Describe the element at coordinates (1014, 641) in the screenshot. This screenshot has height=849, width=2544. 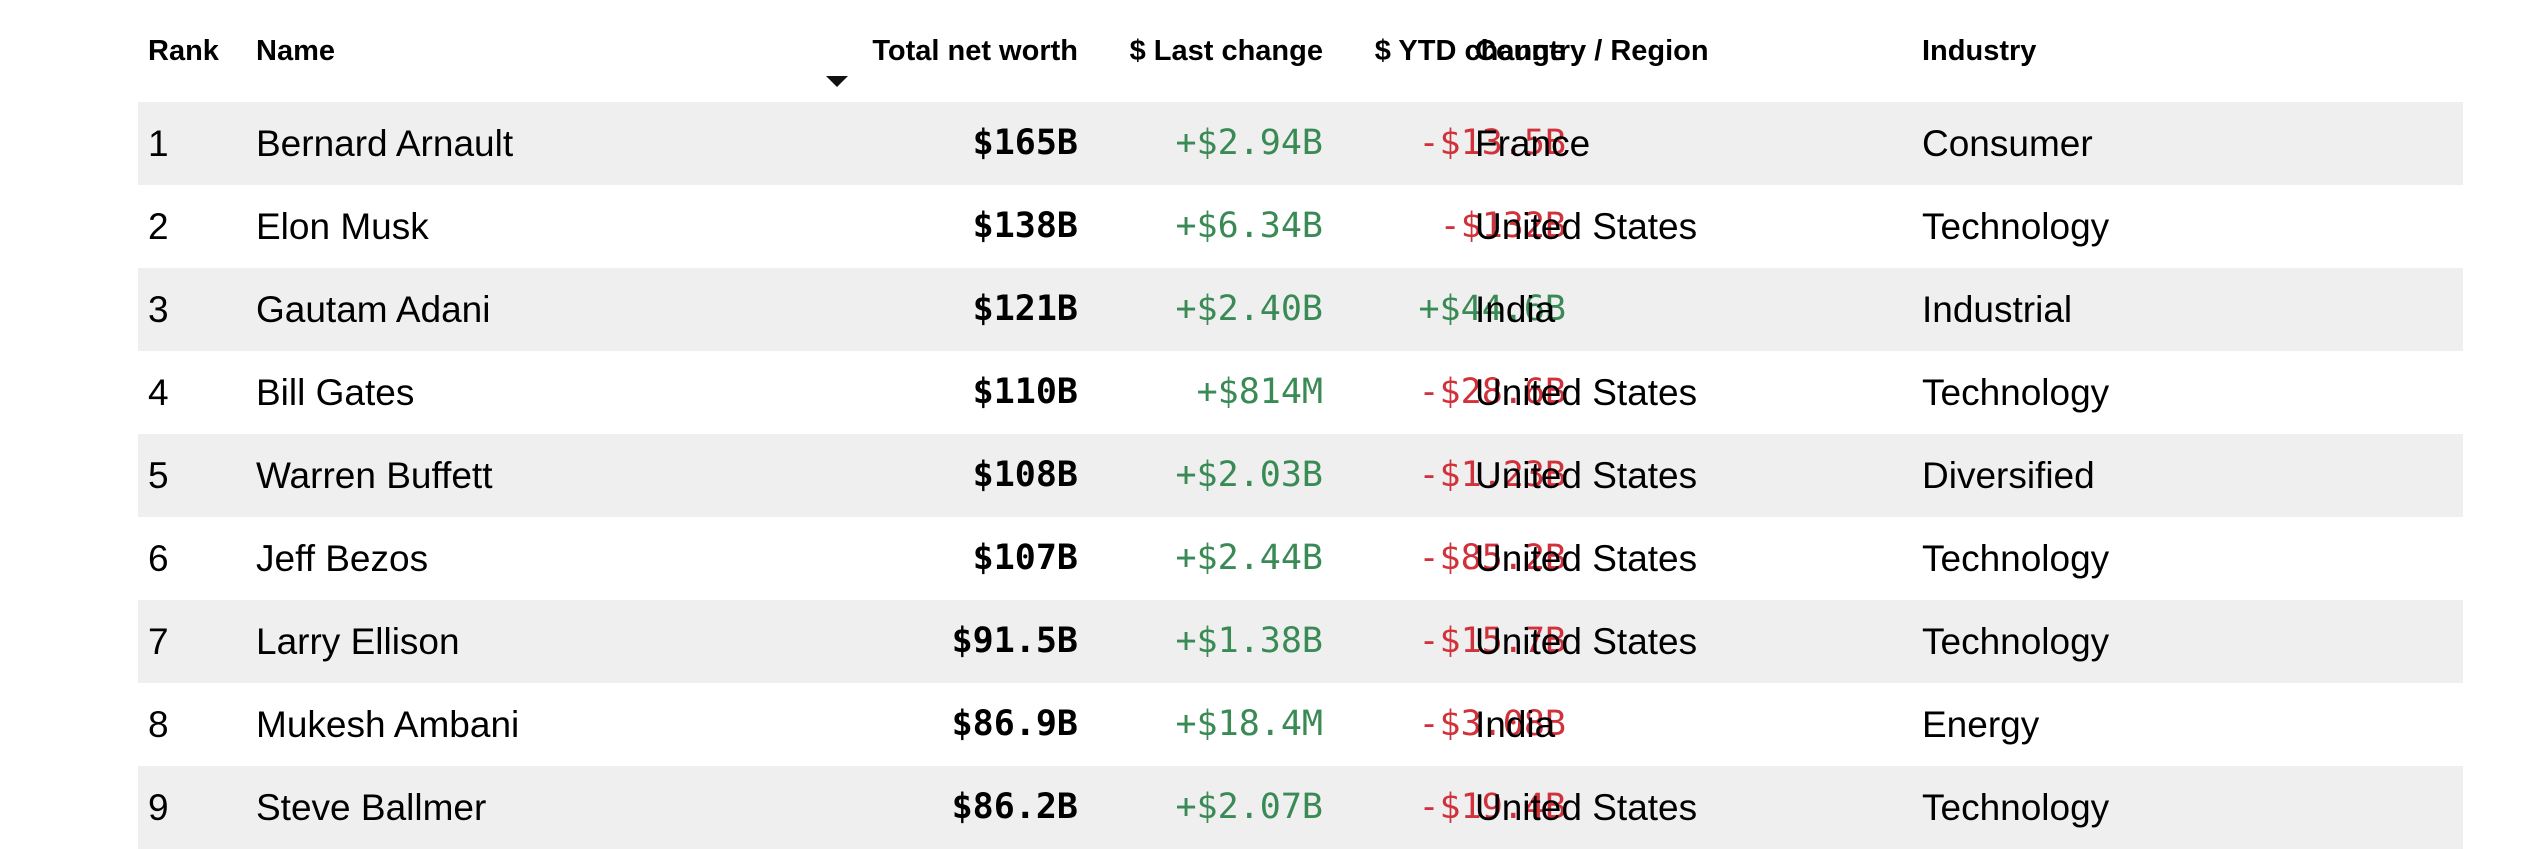
I see `net-worth-cell: $91.5B` at that location.